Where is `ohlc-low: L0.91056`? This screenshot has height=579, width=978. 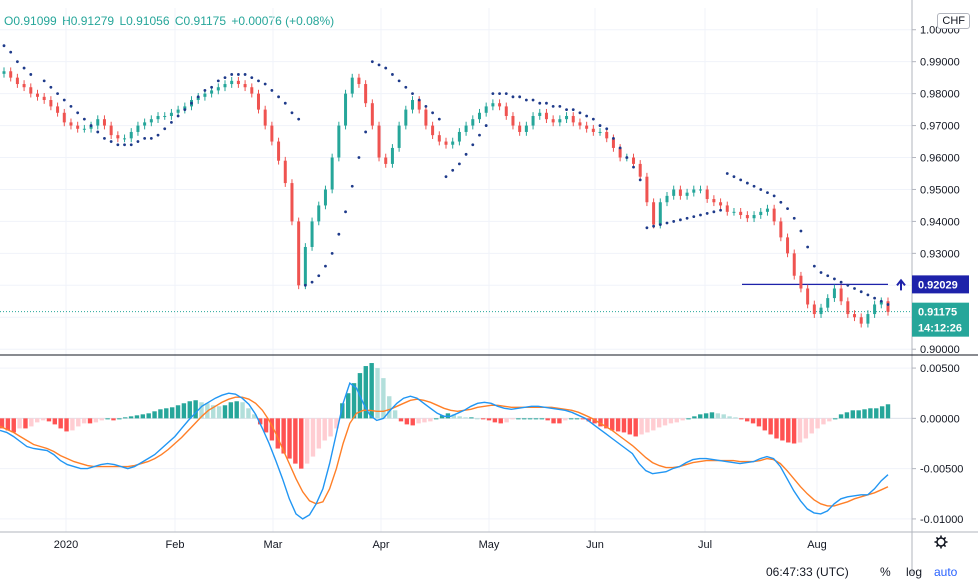 ohlc-low: L0.91056 is located at coordinates (144, 21).